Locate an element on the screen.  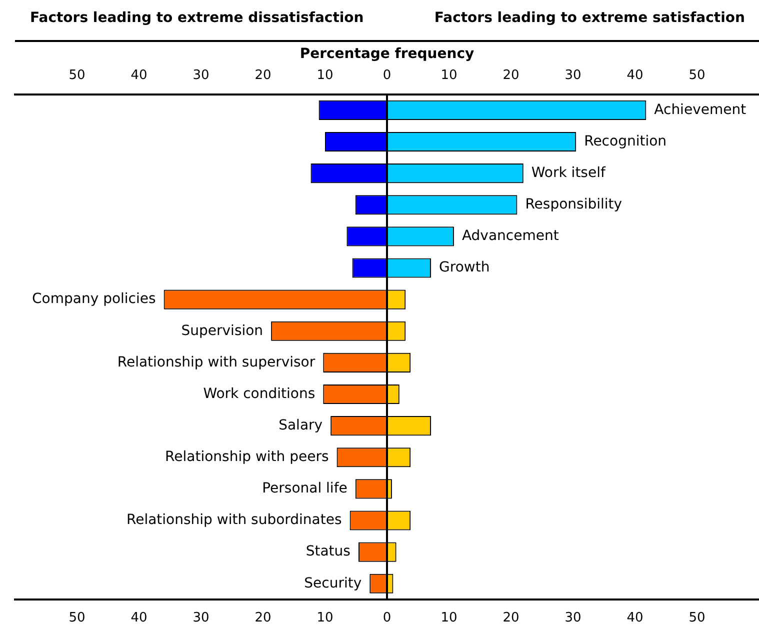
text: Factors leading to extreme dissatisfaction is located at coordinates (197, 18).